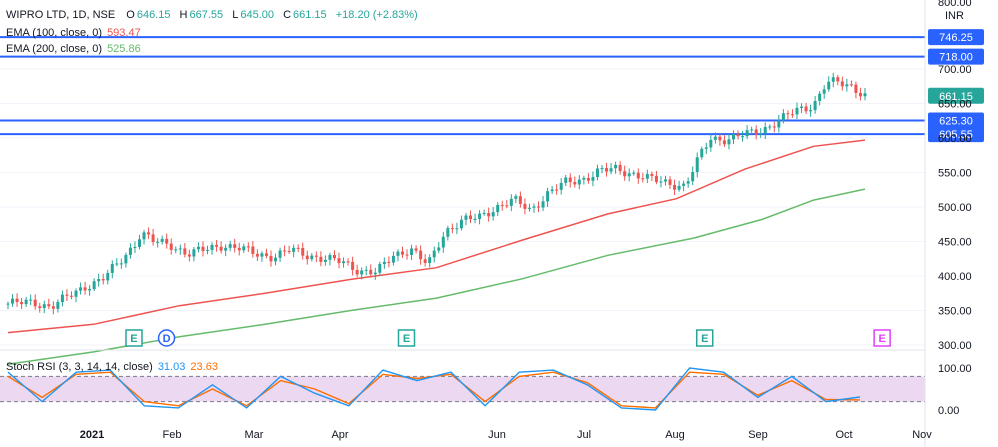 The height and width of the screenshot is (447, 998). What do you see at coordinates (61, 15) in the screenshot?
I see `symbol-title: WIPRO LTD, 1D, NSE` at bounding box center [61, 15].